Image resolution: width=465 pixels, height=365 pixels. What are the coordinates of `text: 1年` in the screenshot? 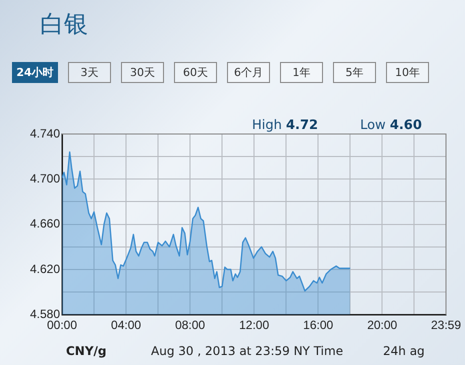 It's located at (301, 72).